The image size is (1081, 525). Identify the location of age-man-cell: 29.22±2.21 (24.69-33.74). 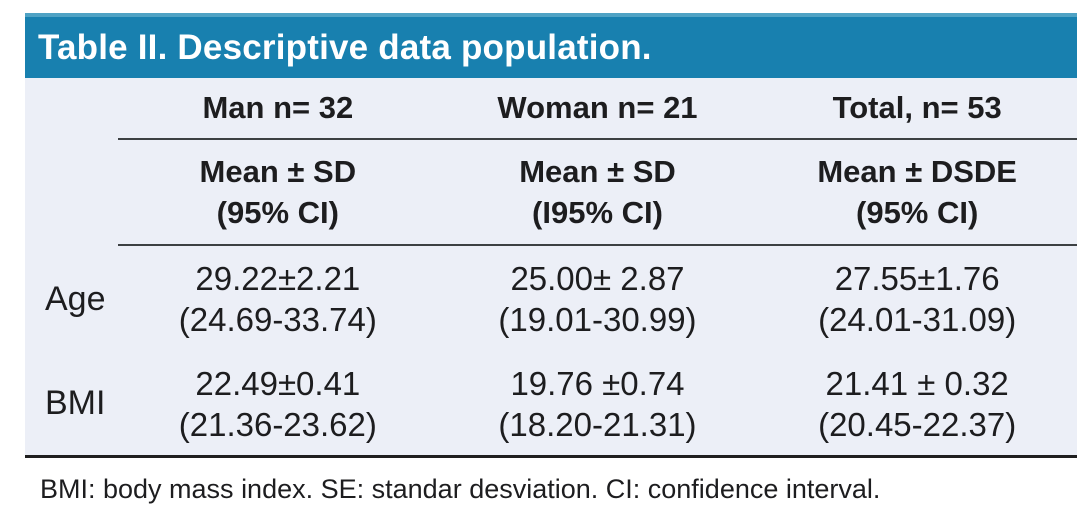
(278, 299).